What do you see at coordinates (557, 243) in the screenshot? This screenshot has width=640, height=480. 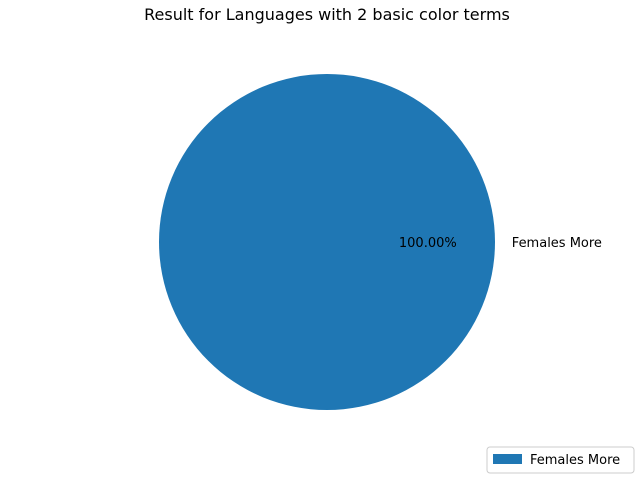 I see `slice-label: Females More` at bounding box center [557, 243].